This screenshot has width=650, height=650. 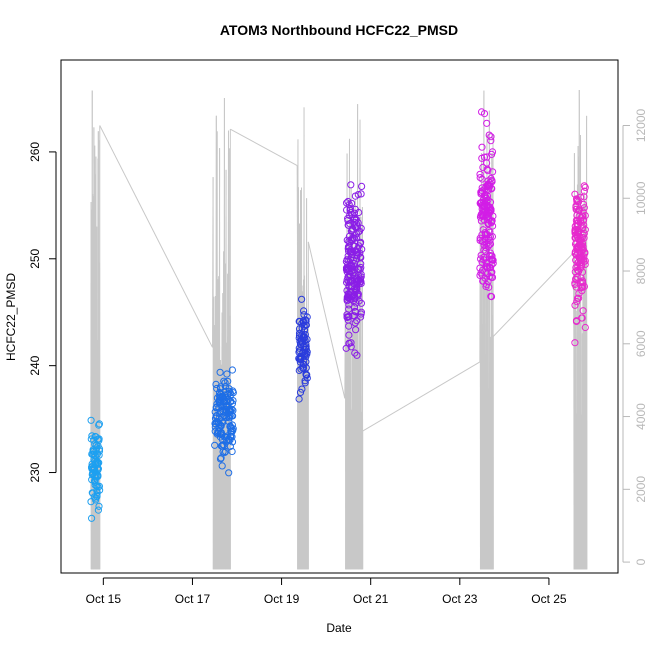 I want to click on y2-tick-label: 12000, so click(x=641, y=125).